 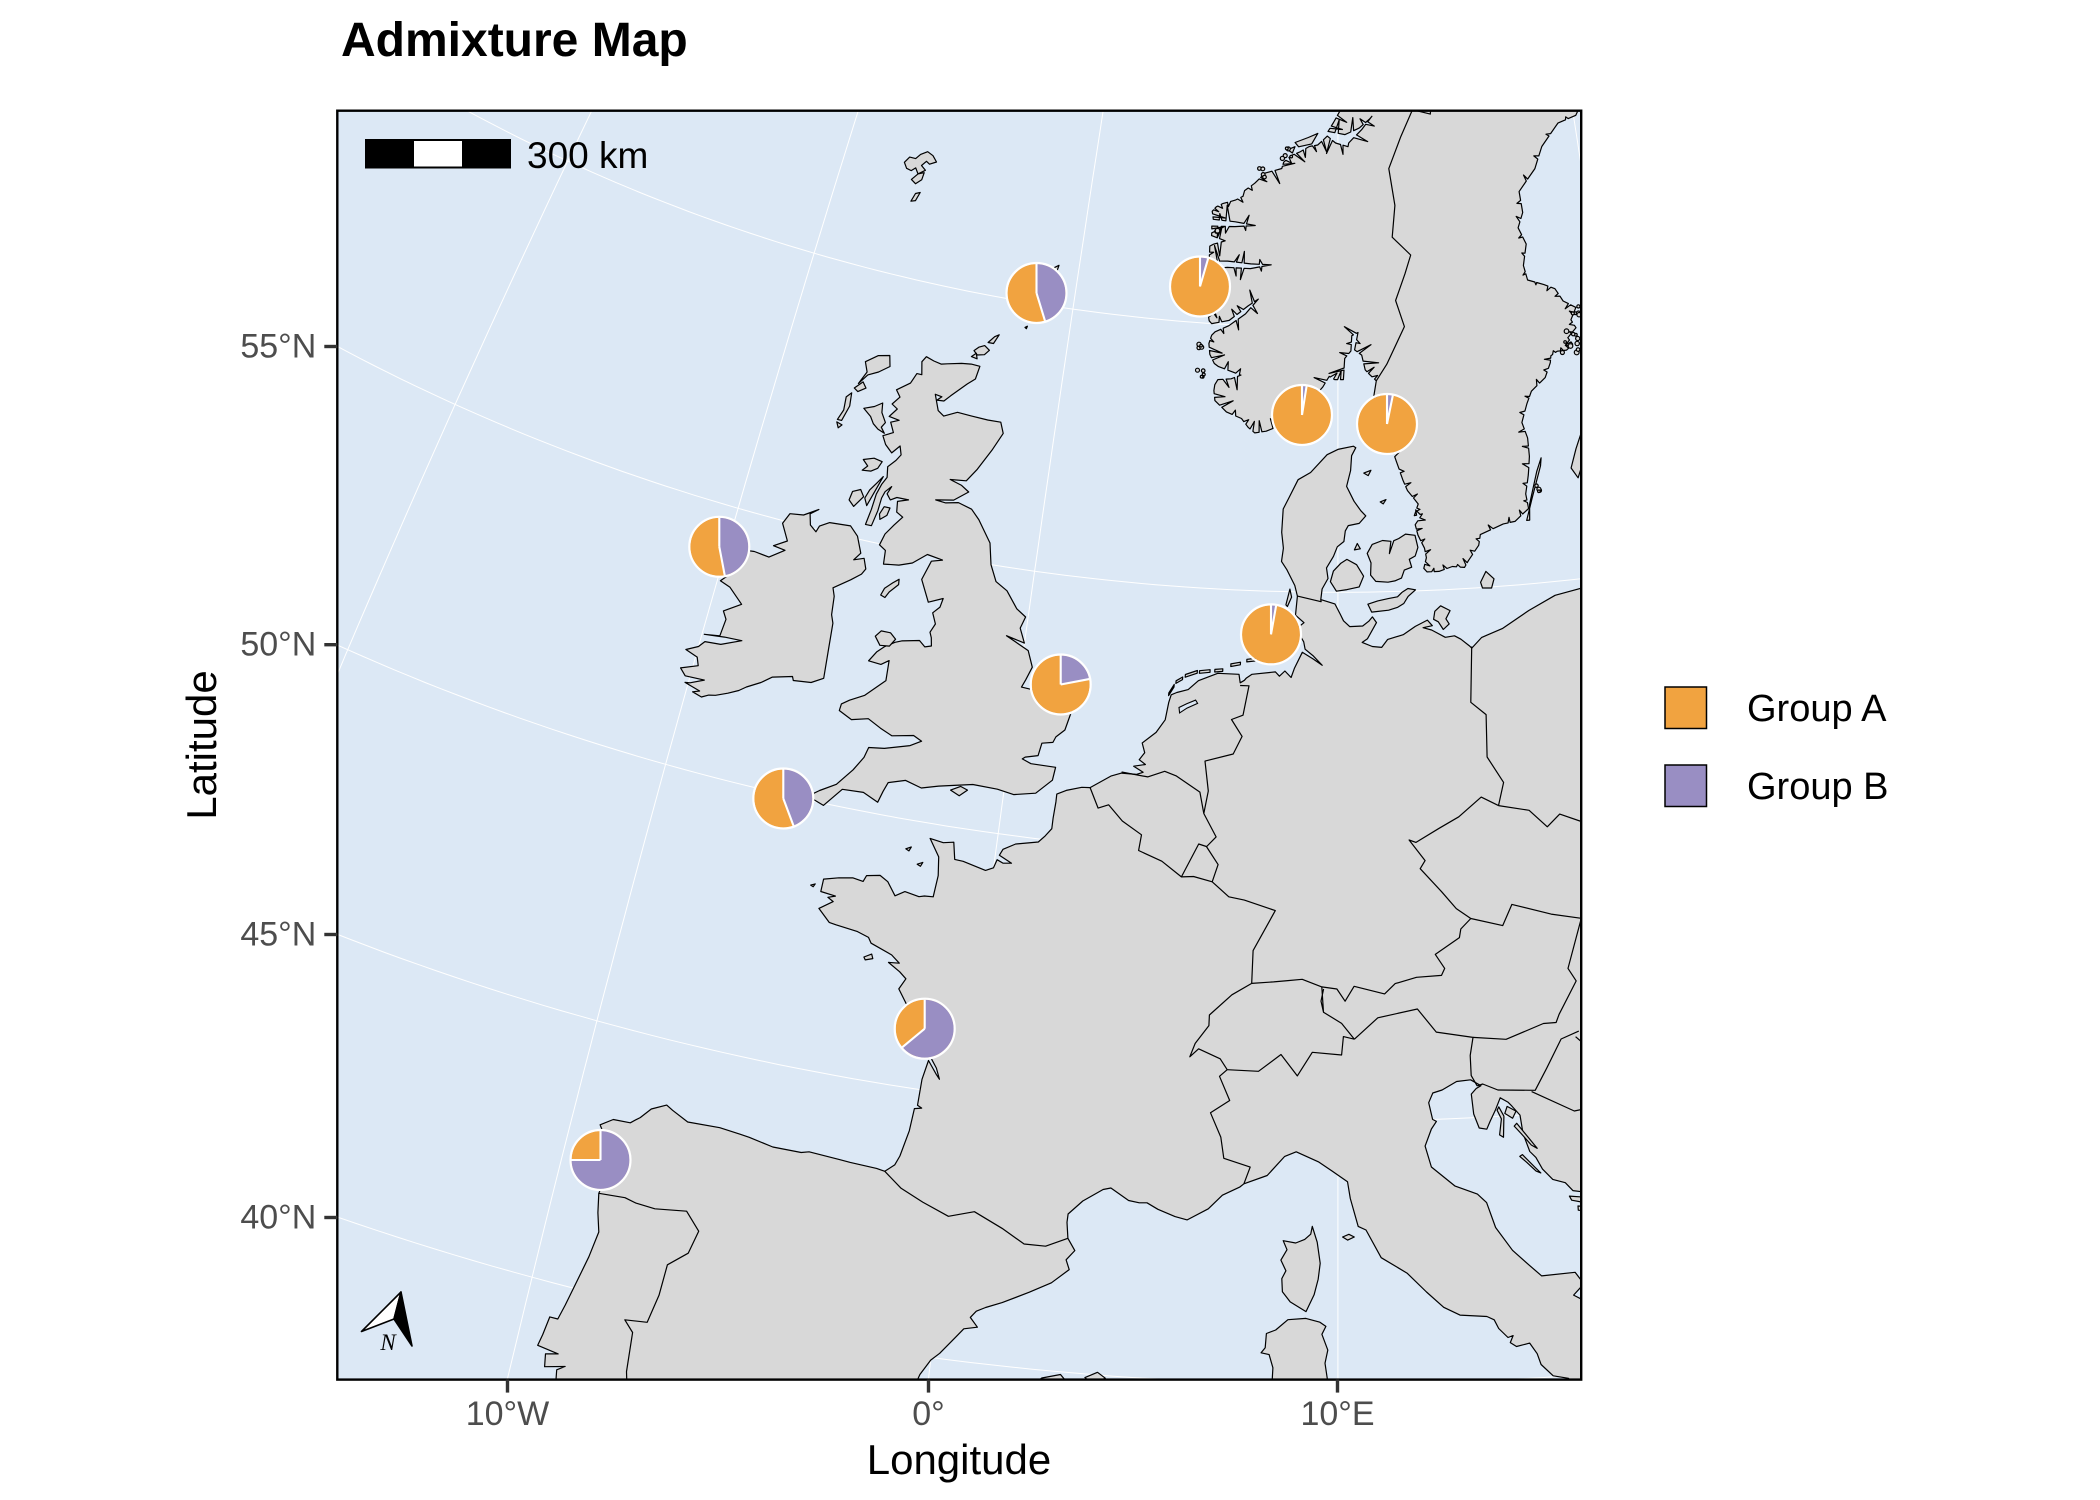 What do you see at coordinates (278, 1218) in the screenshot?
I see `svg-text: 40°N` at bounding box center [278, 1218].